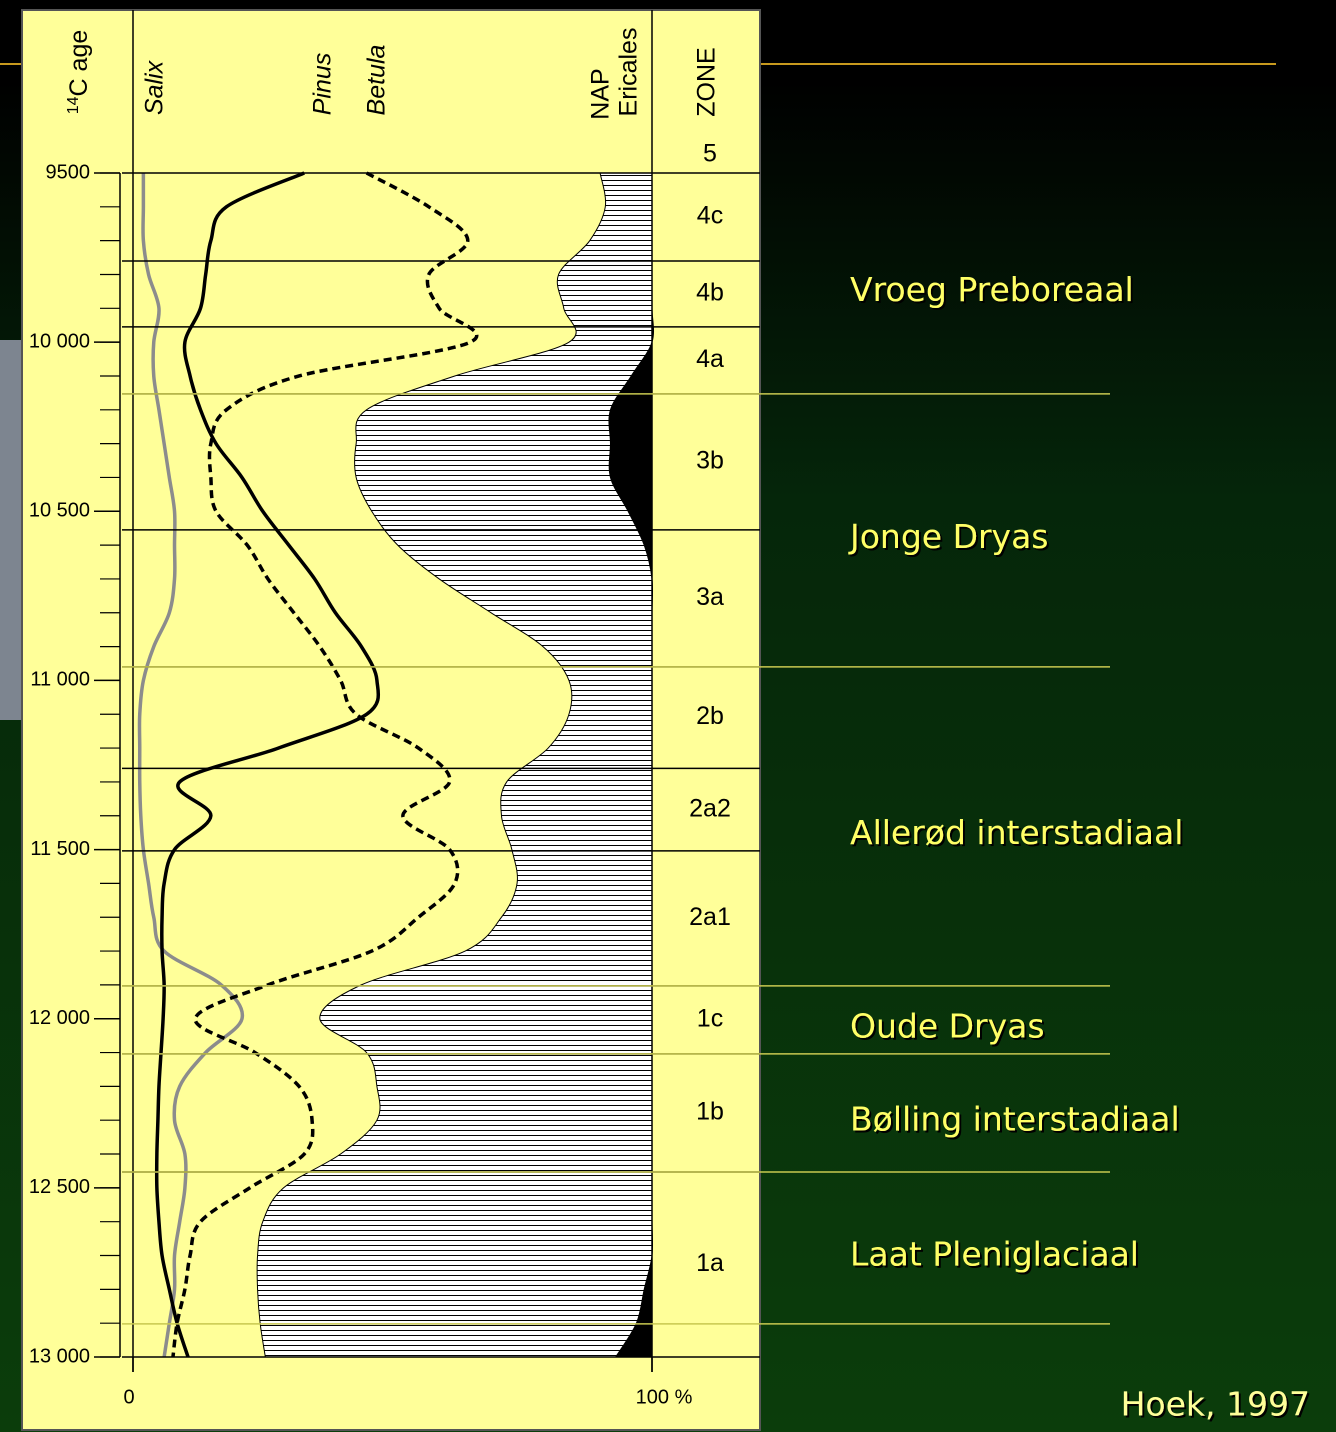 This screenshot has width=1336, height=1432. I want to click on y-tick-label: 13 000, so click(59, 1356).